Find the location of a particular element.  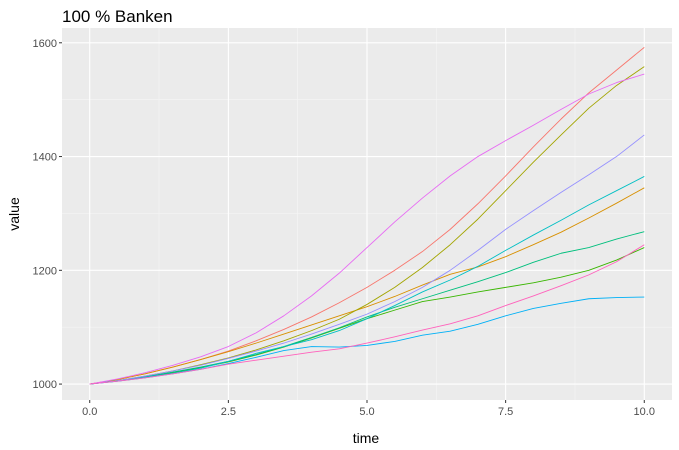

y-axis-title: value is located at coordinates (14, 214).